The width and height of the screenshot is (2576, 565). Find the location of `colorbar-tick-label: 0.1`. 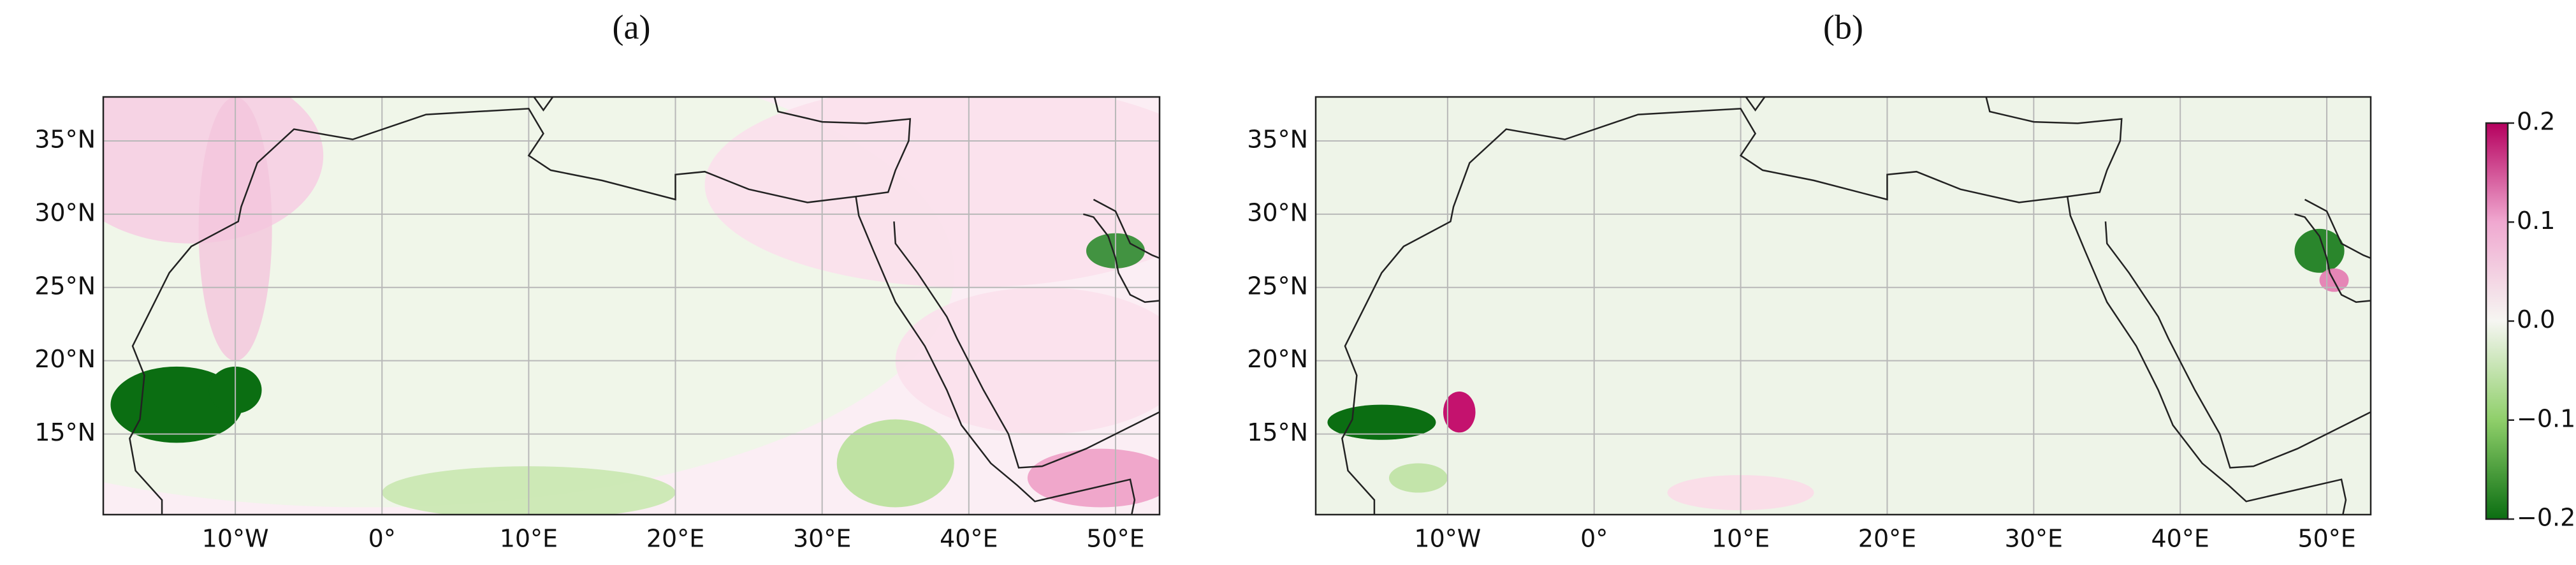

colorbar-tick-label: 0.1 is located at coordinates (2536, 221).